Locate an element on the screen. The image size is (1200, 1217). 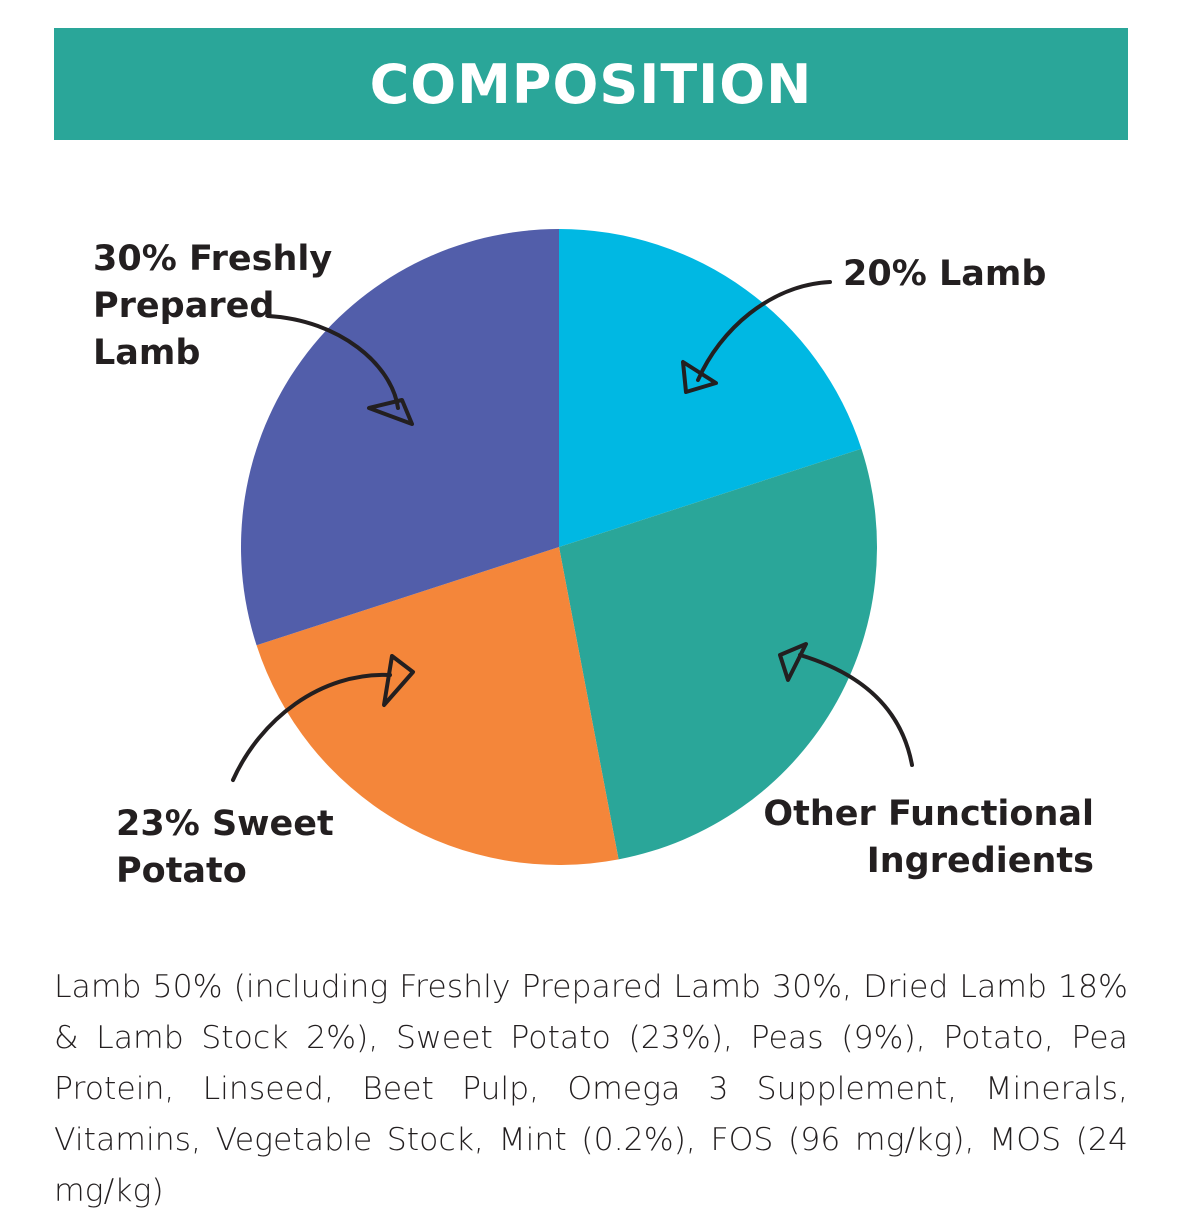
arrow-lamb-head is located at coordinates (699, 377).